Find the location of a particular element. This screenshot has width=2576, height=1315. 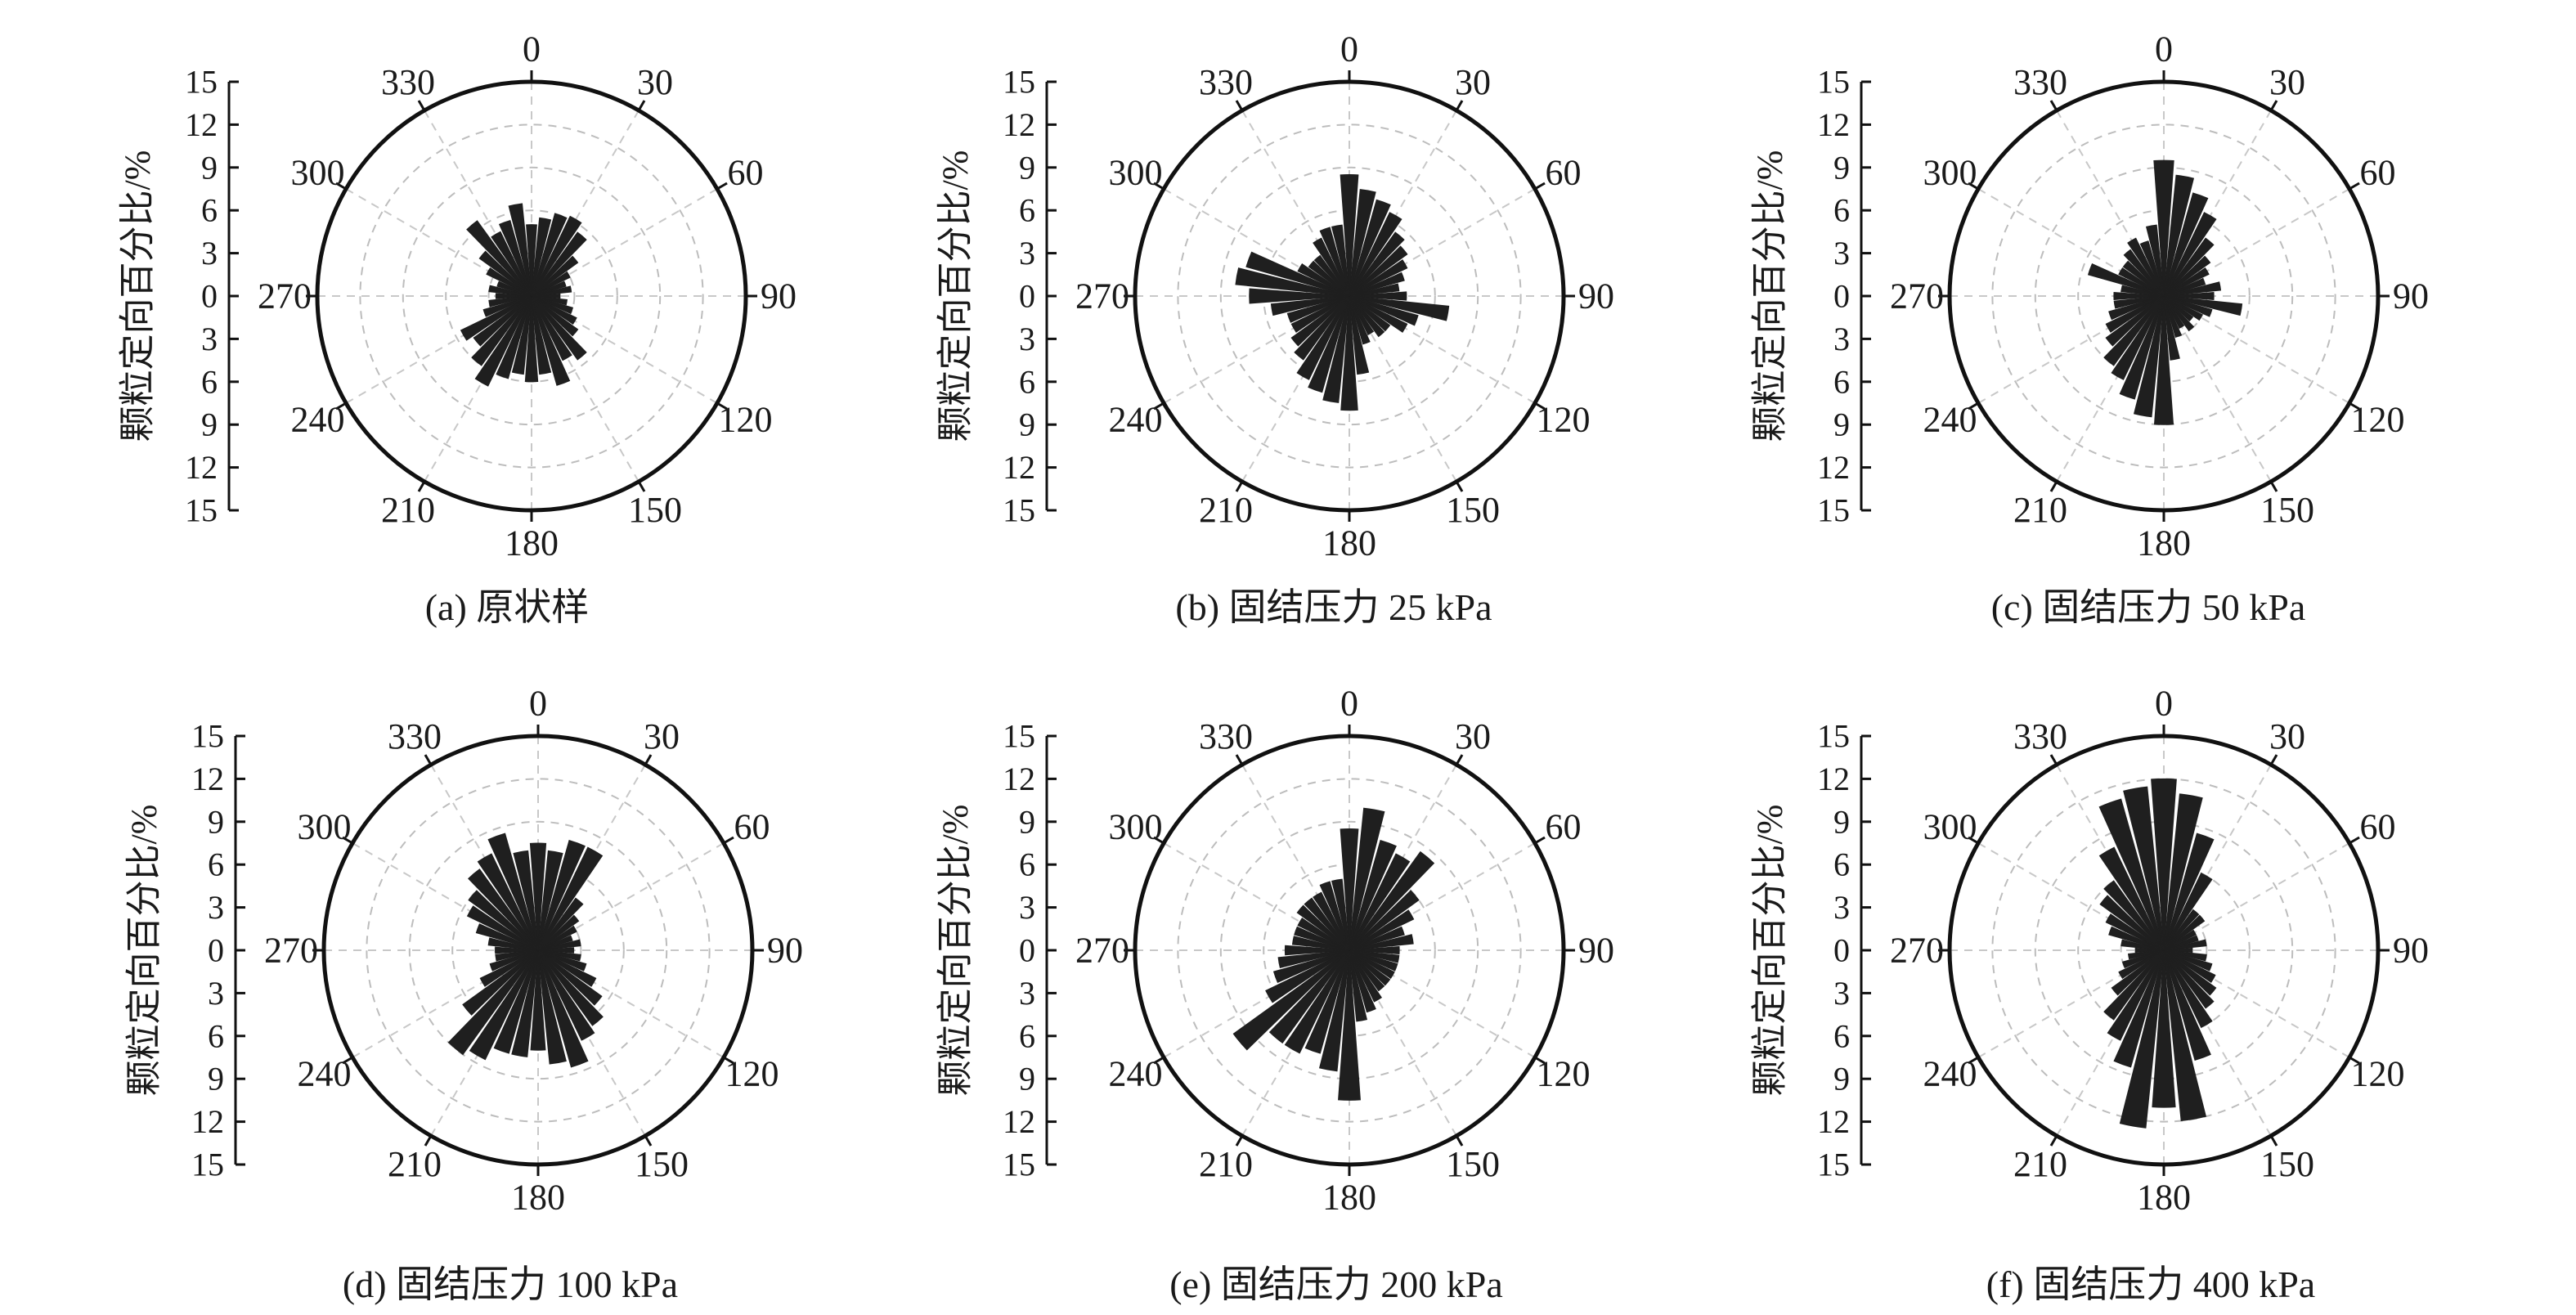

angle-axis: 0 30 60 90 120 150 180 210 240 270 300 330 is located at coordinates (1344, 951).